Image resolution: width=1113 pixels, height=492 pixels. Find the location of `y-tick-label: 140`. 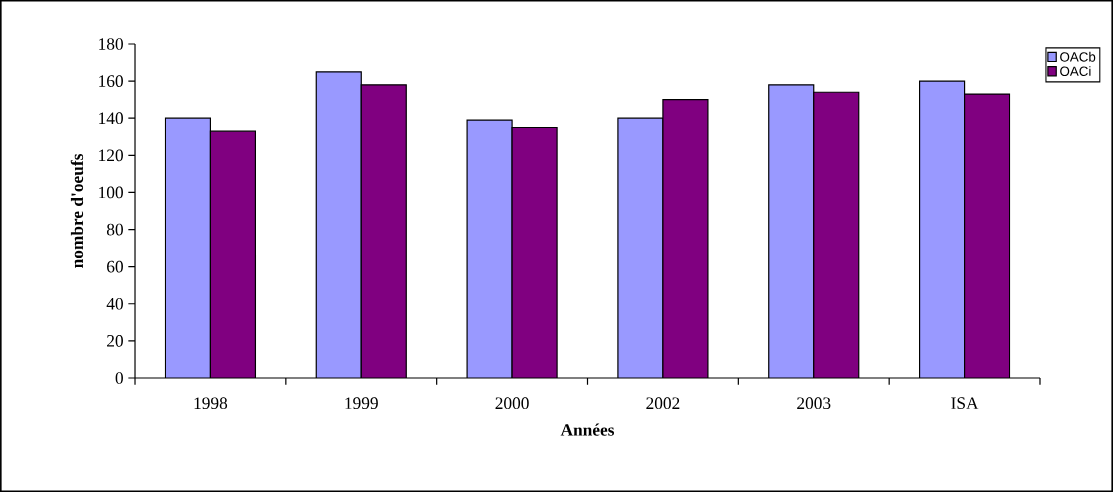

y-tick-label: 140 is located at coordinates (111, 118).